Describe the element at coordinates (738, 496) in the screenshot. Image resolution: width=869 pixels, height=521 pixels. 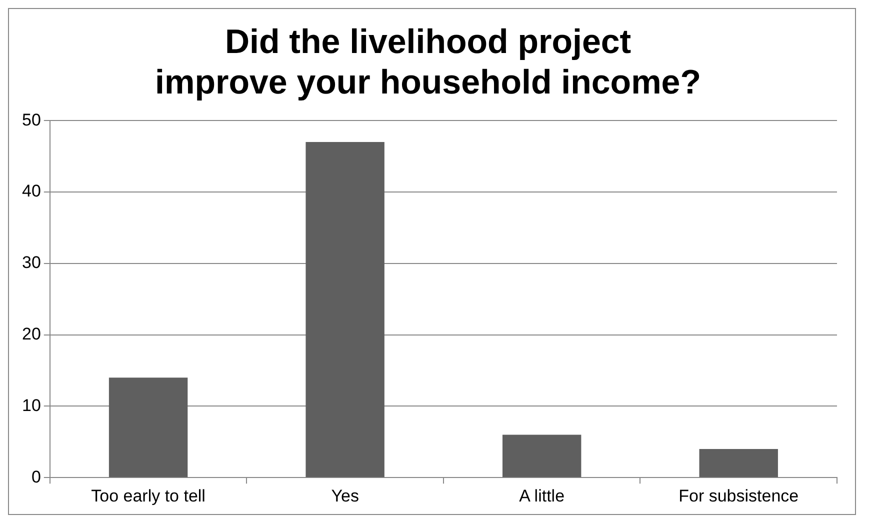
I see `x-tick-label: For subsistence` at that location.